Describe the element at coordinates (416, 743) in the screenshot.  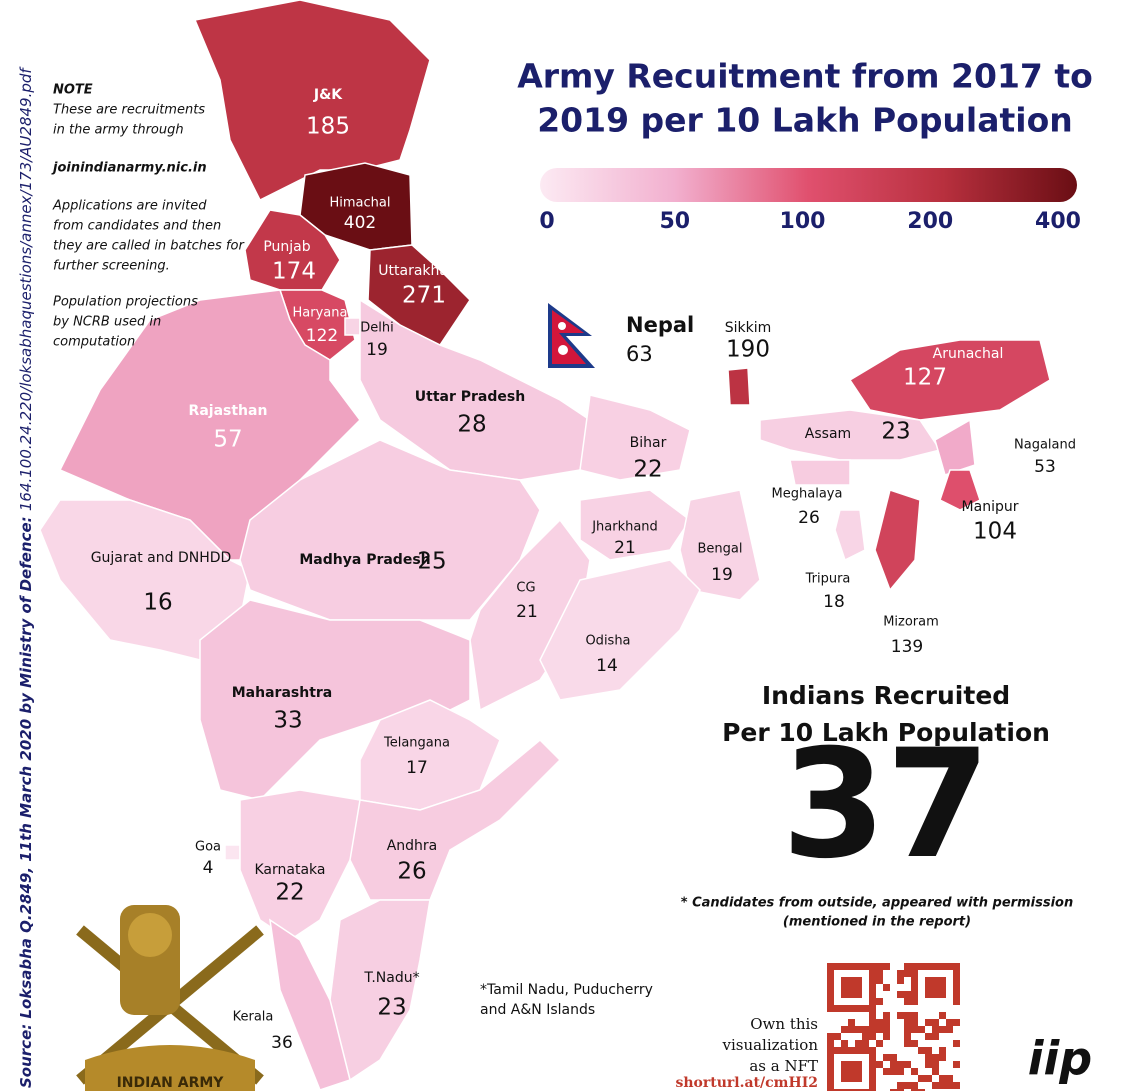
I see `region-name: Telangana` at that location.